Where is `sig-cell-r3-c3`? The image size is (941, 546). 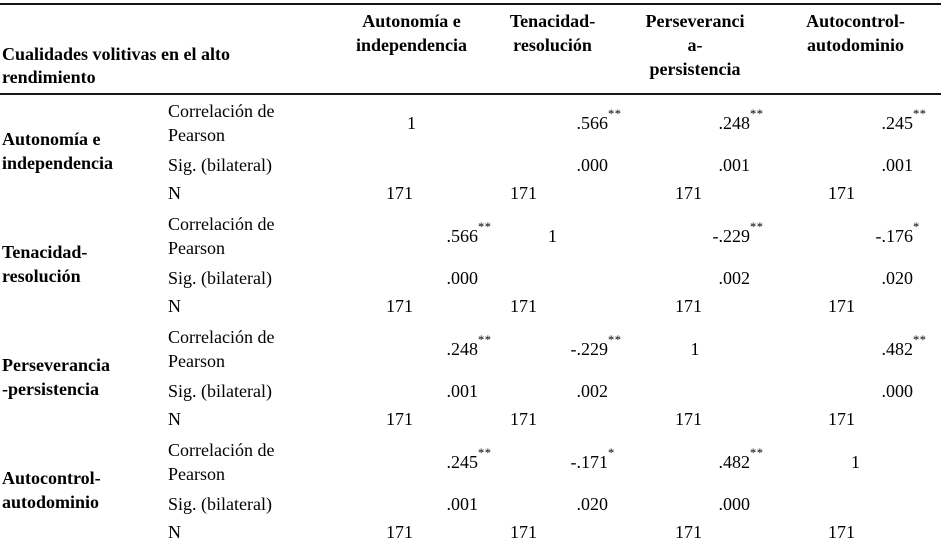 sig-cell-r3-c3 is located at coordinates (855, 505).